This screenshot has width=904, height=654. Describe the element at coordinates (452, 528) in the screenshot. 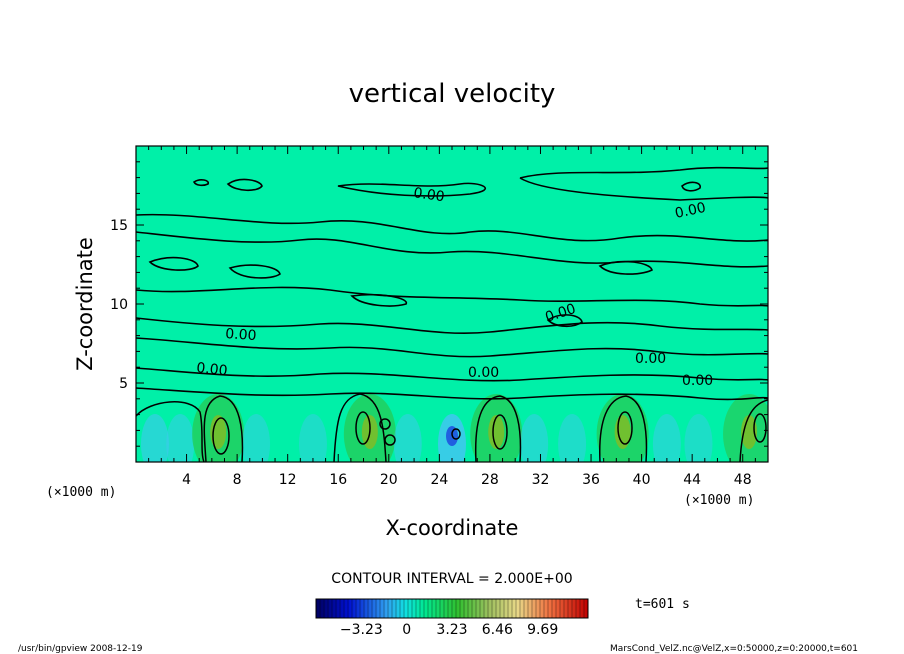

I see `x-axis-label: X-coordinate` at that location.